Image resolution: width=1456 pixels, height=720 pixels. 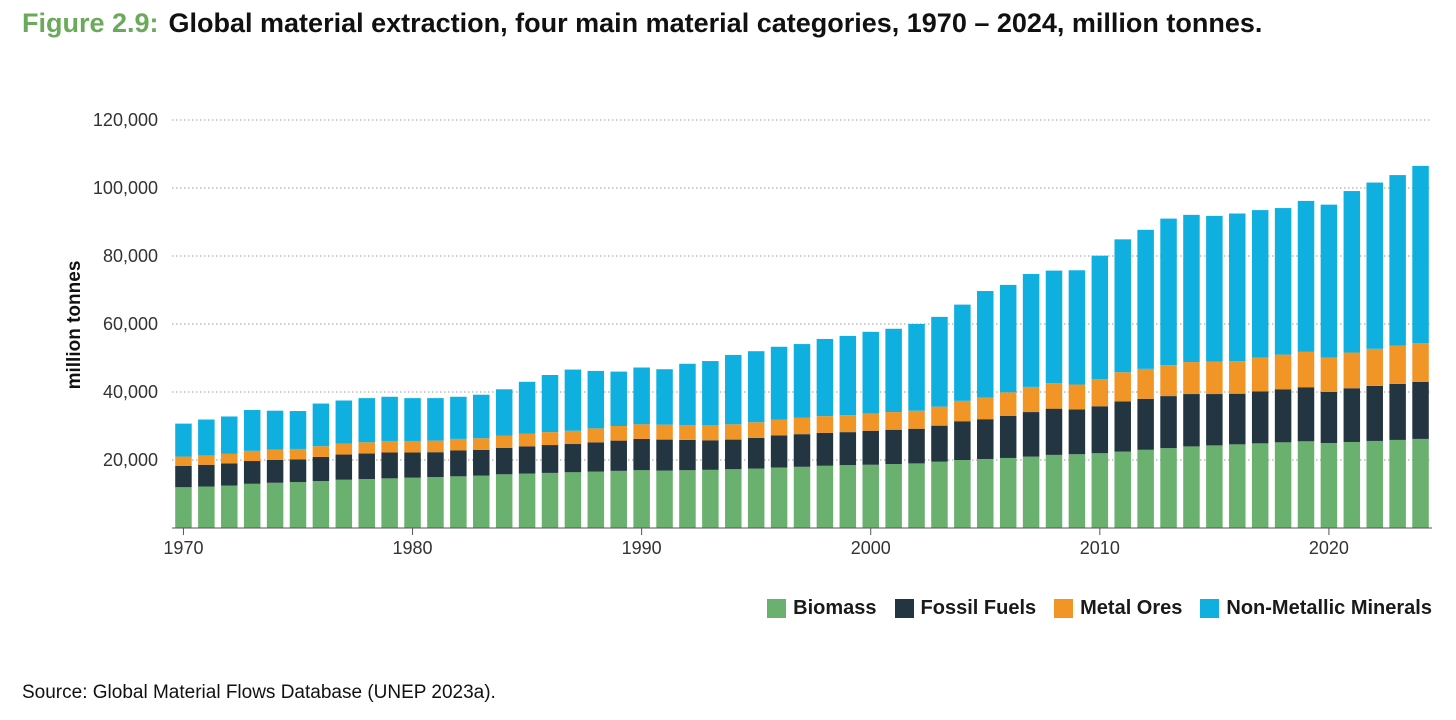 What do you see at coordinates (130, 256) in the screenshot?
I see `y-tick-label: 80,000` at bounding box center [130, 256].